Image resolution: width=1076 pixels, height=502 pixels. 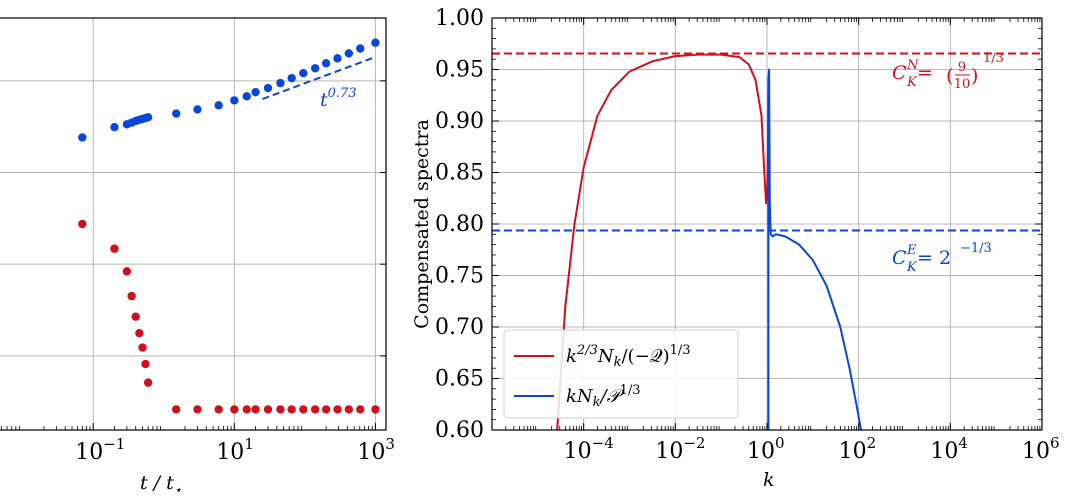 I want to click on left-x-axis-label: t / t⋆, so click(x=161, y=485).